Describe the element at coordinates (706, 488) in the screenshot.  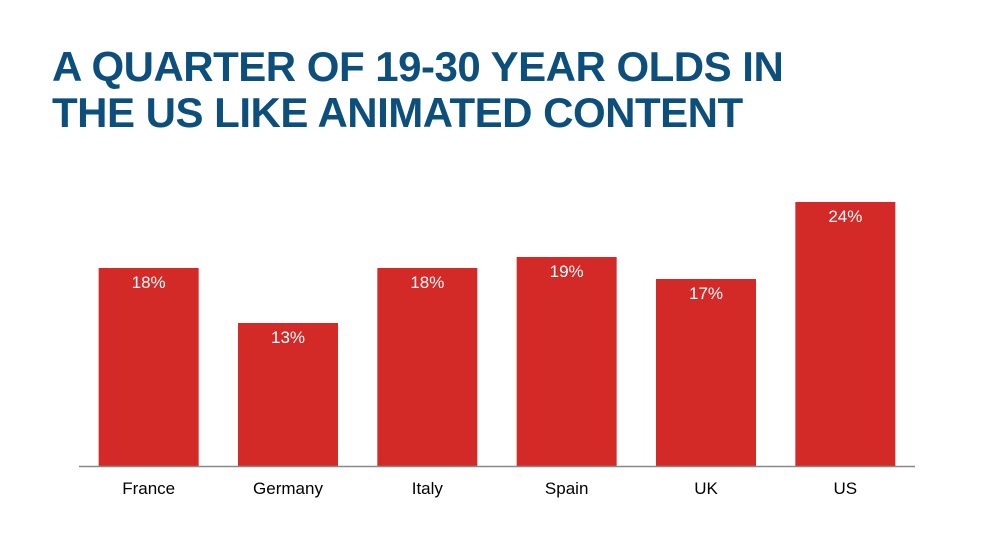
I see `x-tick-label-uk: UK` at that location.